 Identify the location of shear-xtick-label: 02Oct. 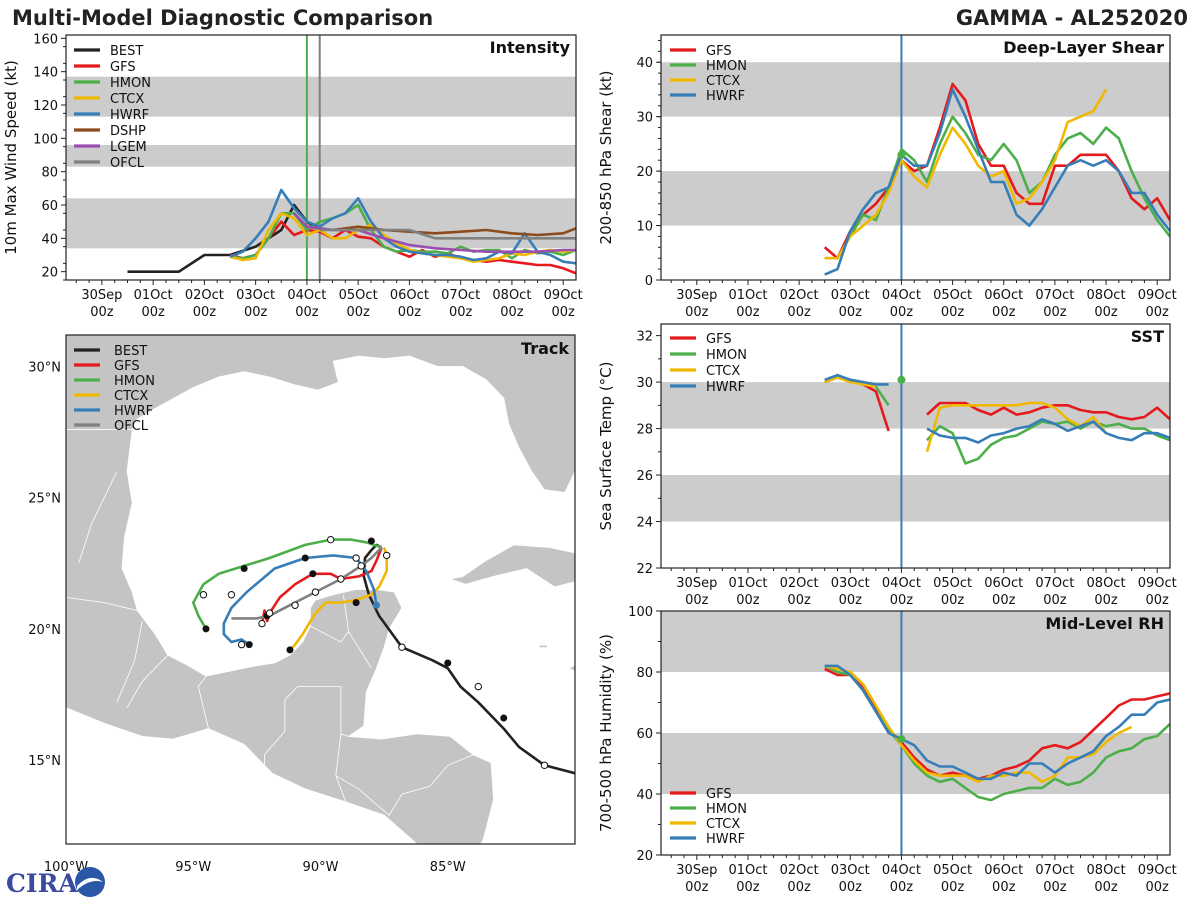
(799, 295).